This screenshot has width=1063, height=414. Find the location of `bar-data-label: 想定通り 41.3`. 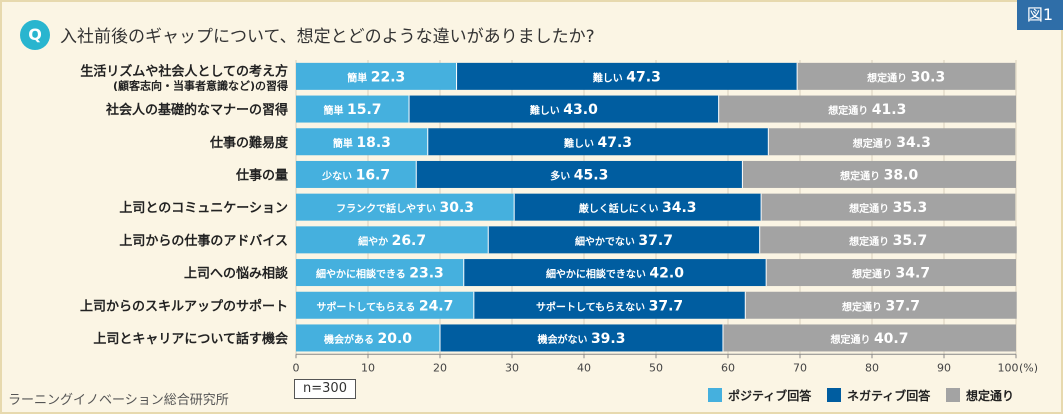

bar-data-label: 想定通り 41.3 is located at coordinates (866, 110).